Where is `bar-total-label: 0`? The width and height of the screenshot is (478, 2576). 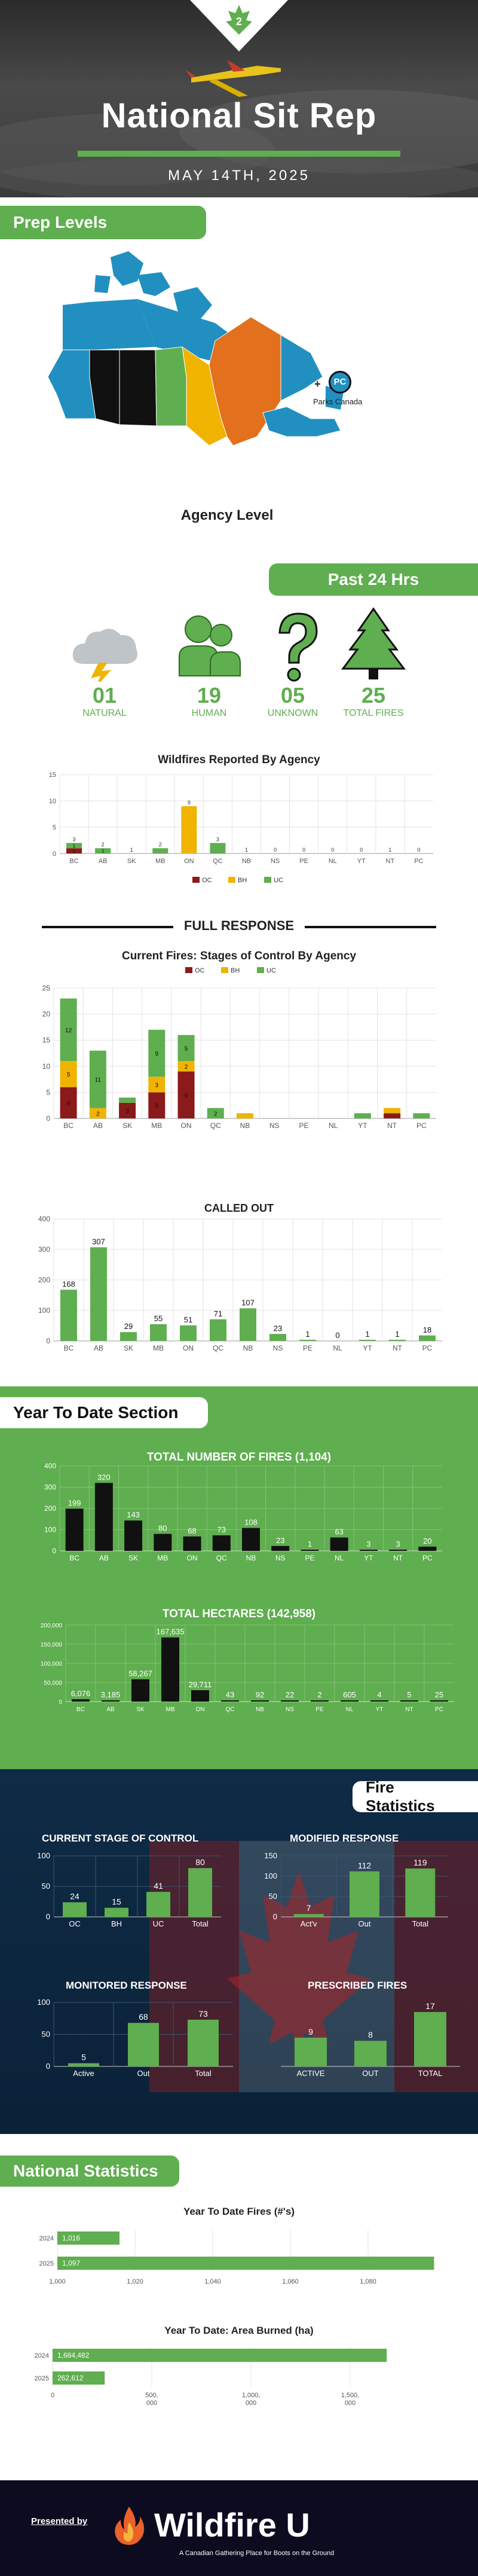
bar-total-label: 0 is located at coordinates (275, 850).